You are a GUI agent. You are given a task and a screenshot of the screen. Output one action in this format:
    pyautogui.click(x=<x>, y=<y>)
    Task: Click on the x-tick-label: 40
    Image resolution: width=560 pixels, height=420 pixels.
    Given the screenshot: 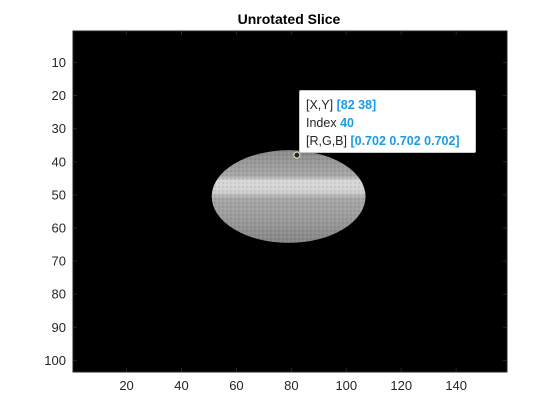 What is the action you would take?
    pyautogui.click(x=181, y=385)
    